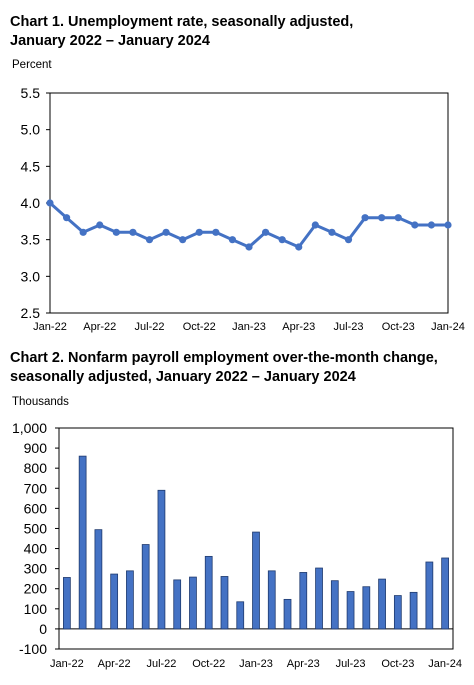 Image resolution: width=474 pixels, height=685 pixels. I want to click on chart1-y-tick-label: 2.5, so click(31, 313).